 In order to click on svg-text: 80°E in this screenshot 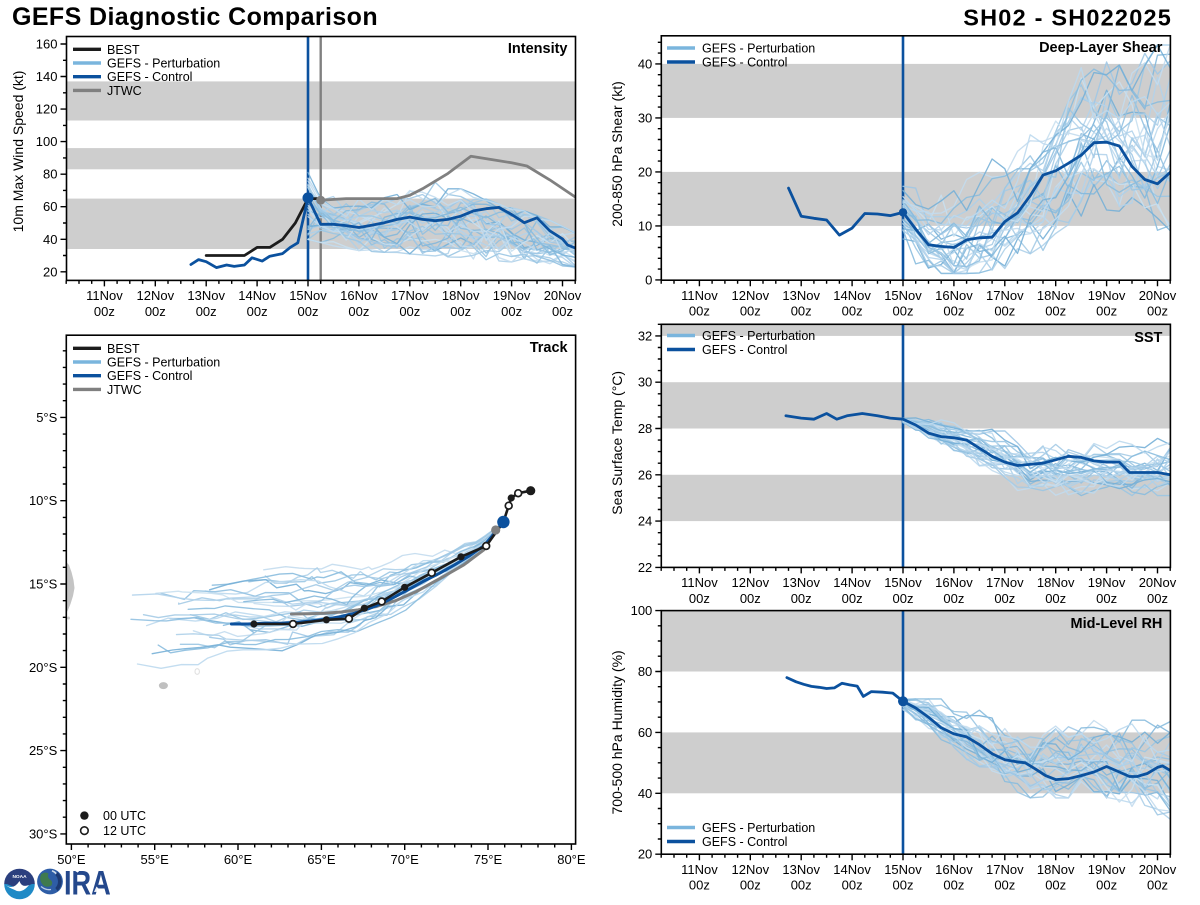, I will do `click(571, 859)`.